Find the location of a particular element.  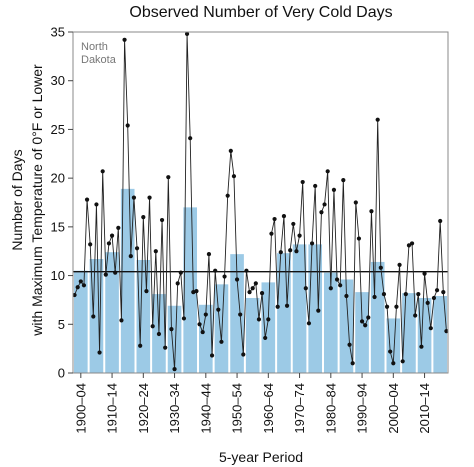

point-2016 is located at coordinates (437, 290).